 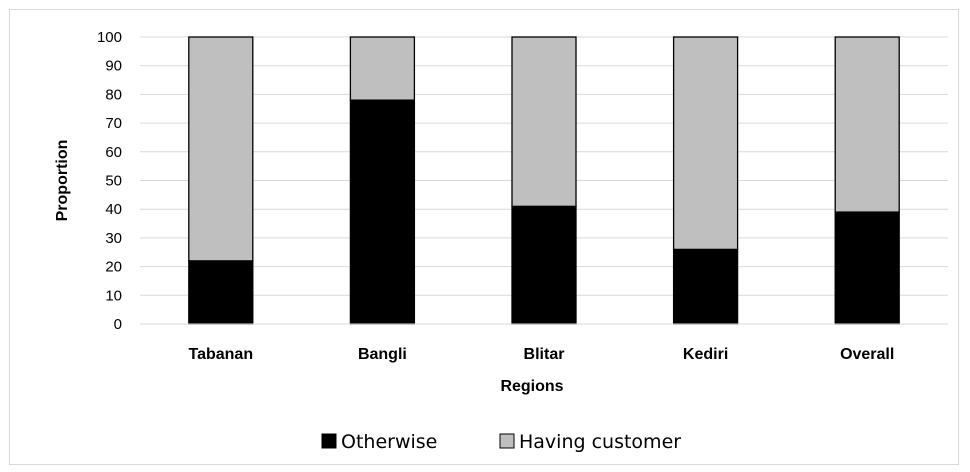 What do you see at coordinates (62, 181) in the screenshot?
I see `y-axis-title: Proportion` at bounding box center [62, 181].